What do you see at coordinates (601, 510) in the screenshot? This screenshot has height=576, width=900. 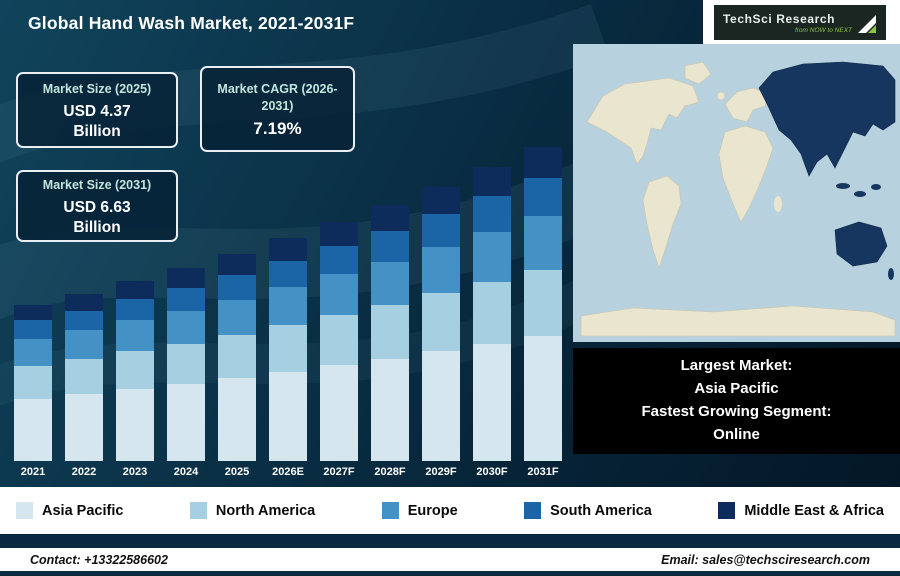 I see `legend-label: South America` at bounding box center [601, 510].